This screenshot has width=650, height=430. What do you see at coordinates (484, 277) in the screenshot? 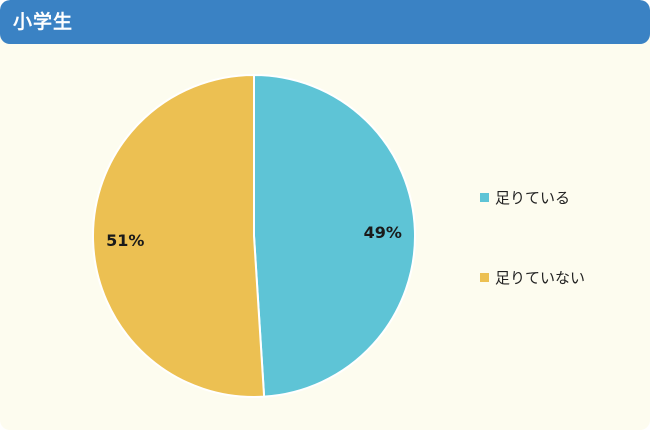
I see `legend-swatch-not-enough` at bounding box center [484, 277].